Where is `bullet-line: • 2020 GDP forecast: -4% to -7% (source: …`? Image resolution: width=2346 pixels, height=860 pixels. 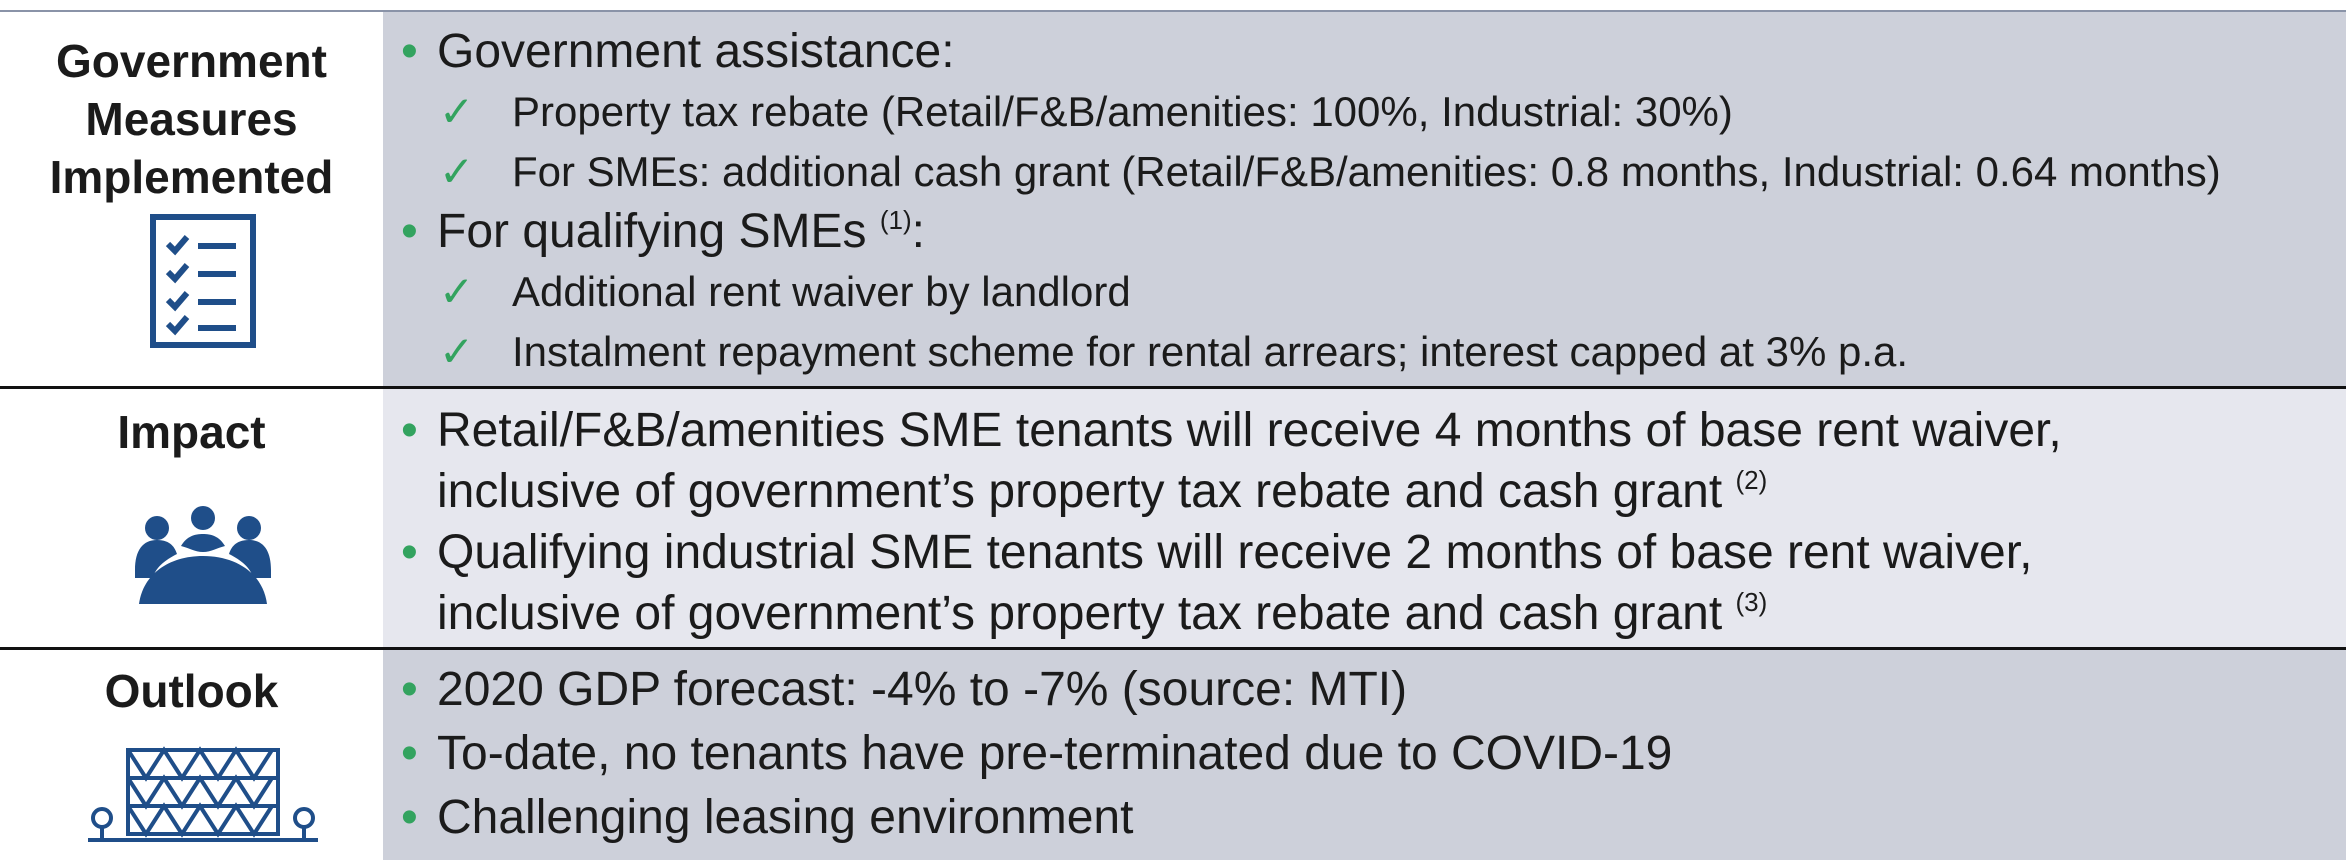 bullet-line: • 2020 GDP forecast: -4% to -7% (source: … is located at coordinates (895, 690).